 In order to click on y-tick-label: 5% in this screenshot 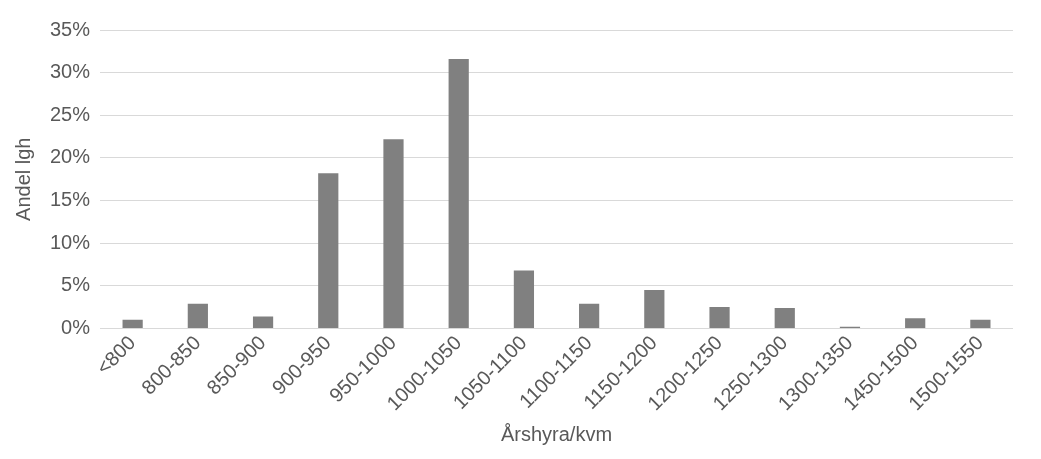, I will do `click(76, 284)`.